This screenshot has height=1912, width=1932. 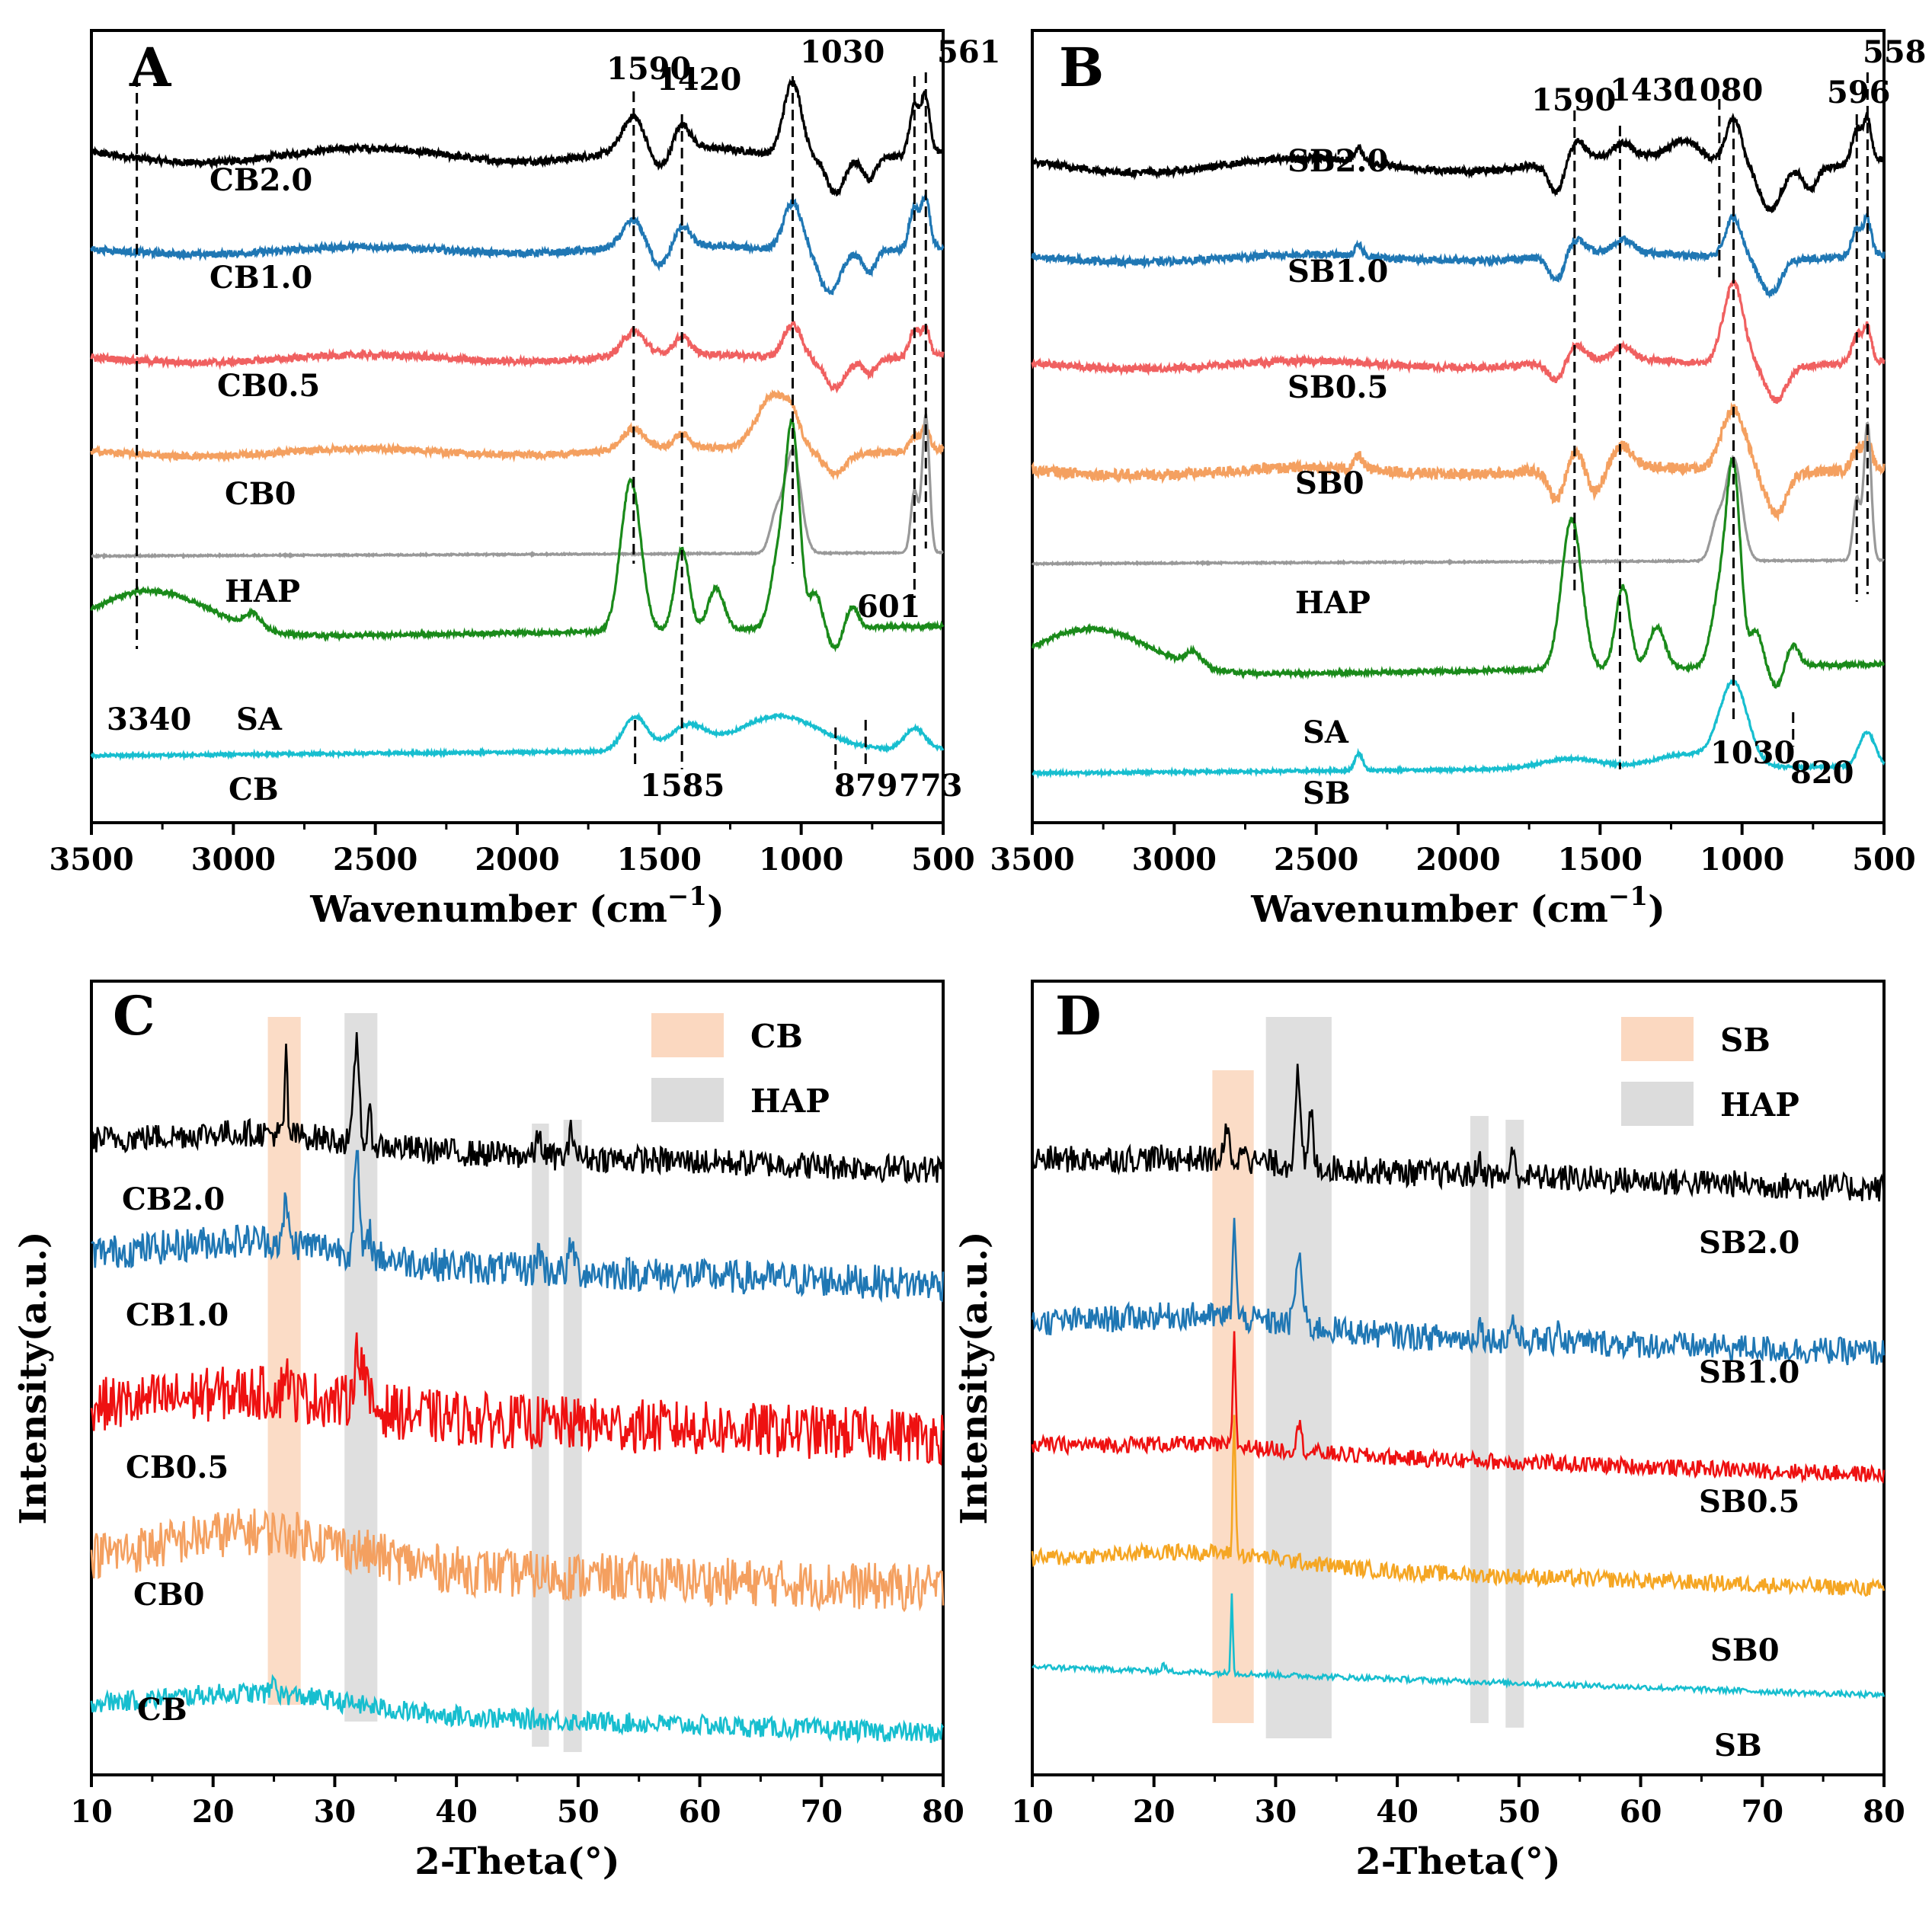 What do you see at coordinates (1081, 67) in the screenshot?
I see `panel-label: B` at bounding box center [1081, 67].